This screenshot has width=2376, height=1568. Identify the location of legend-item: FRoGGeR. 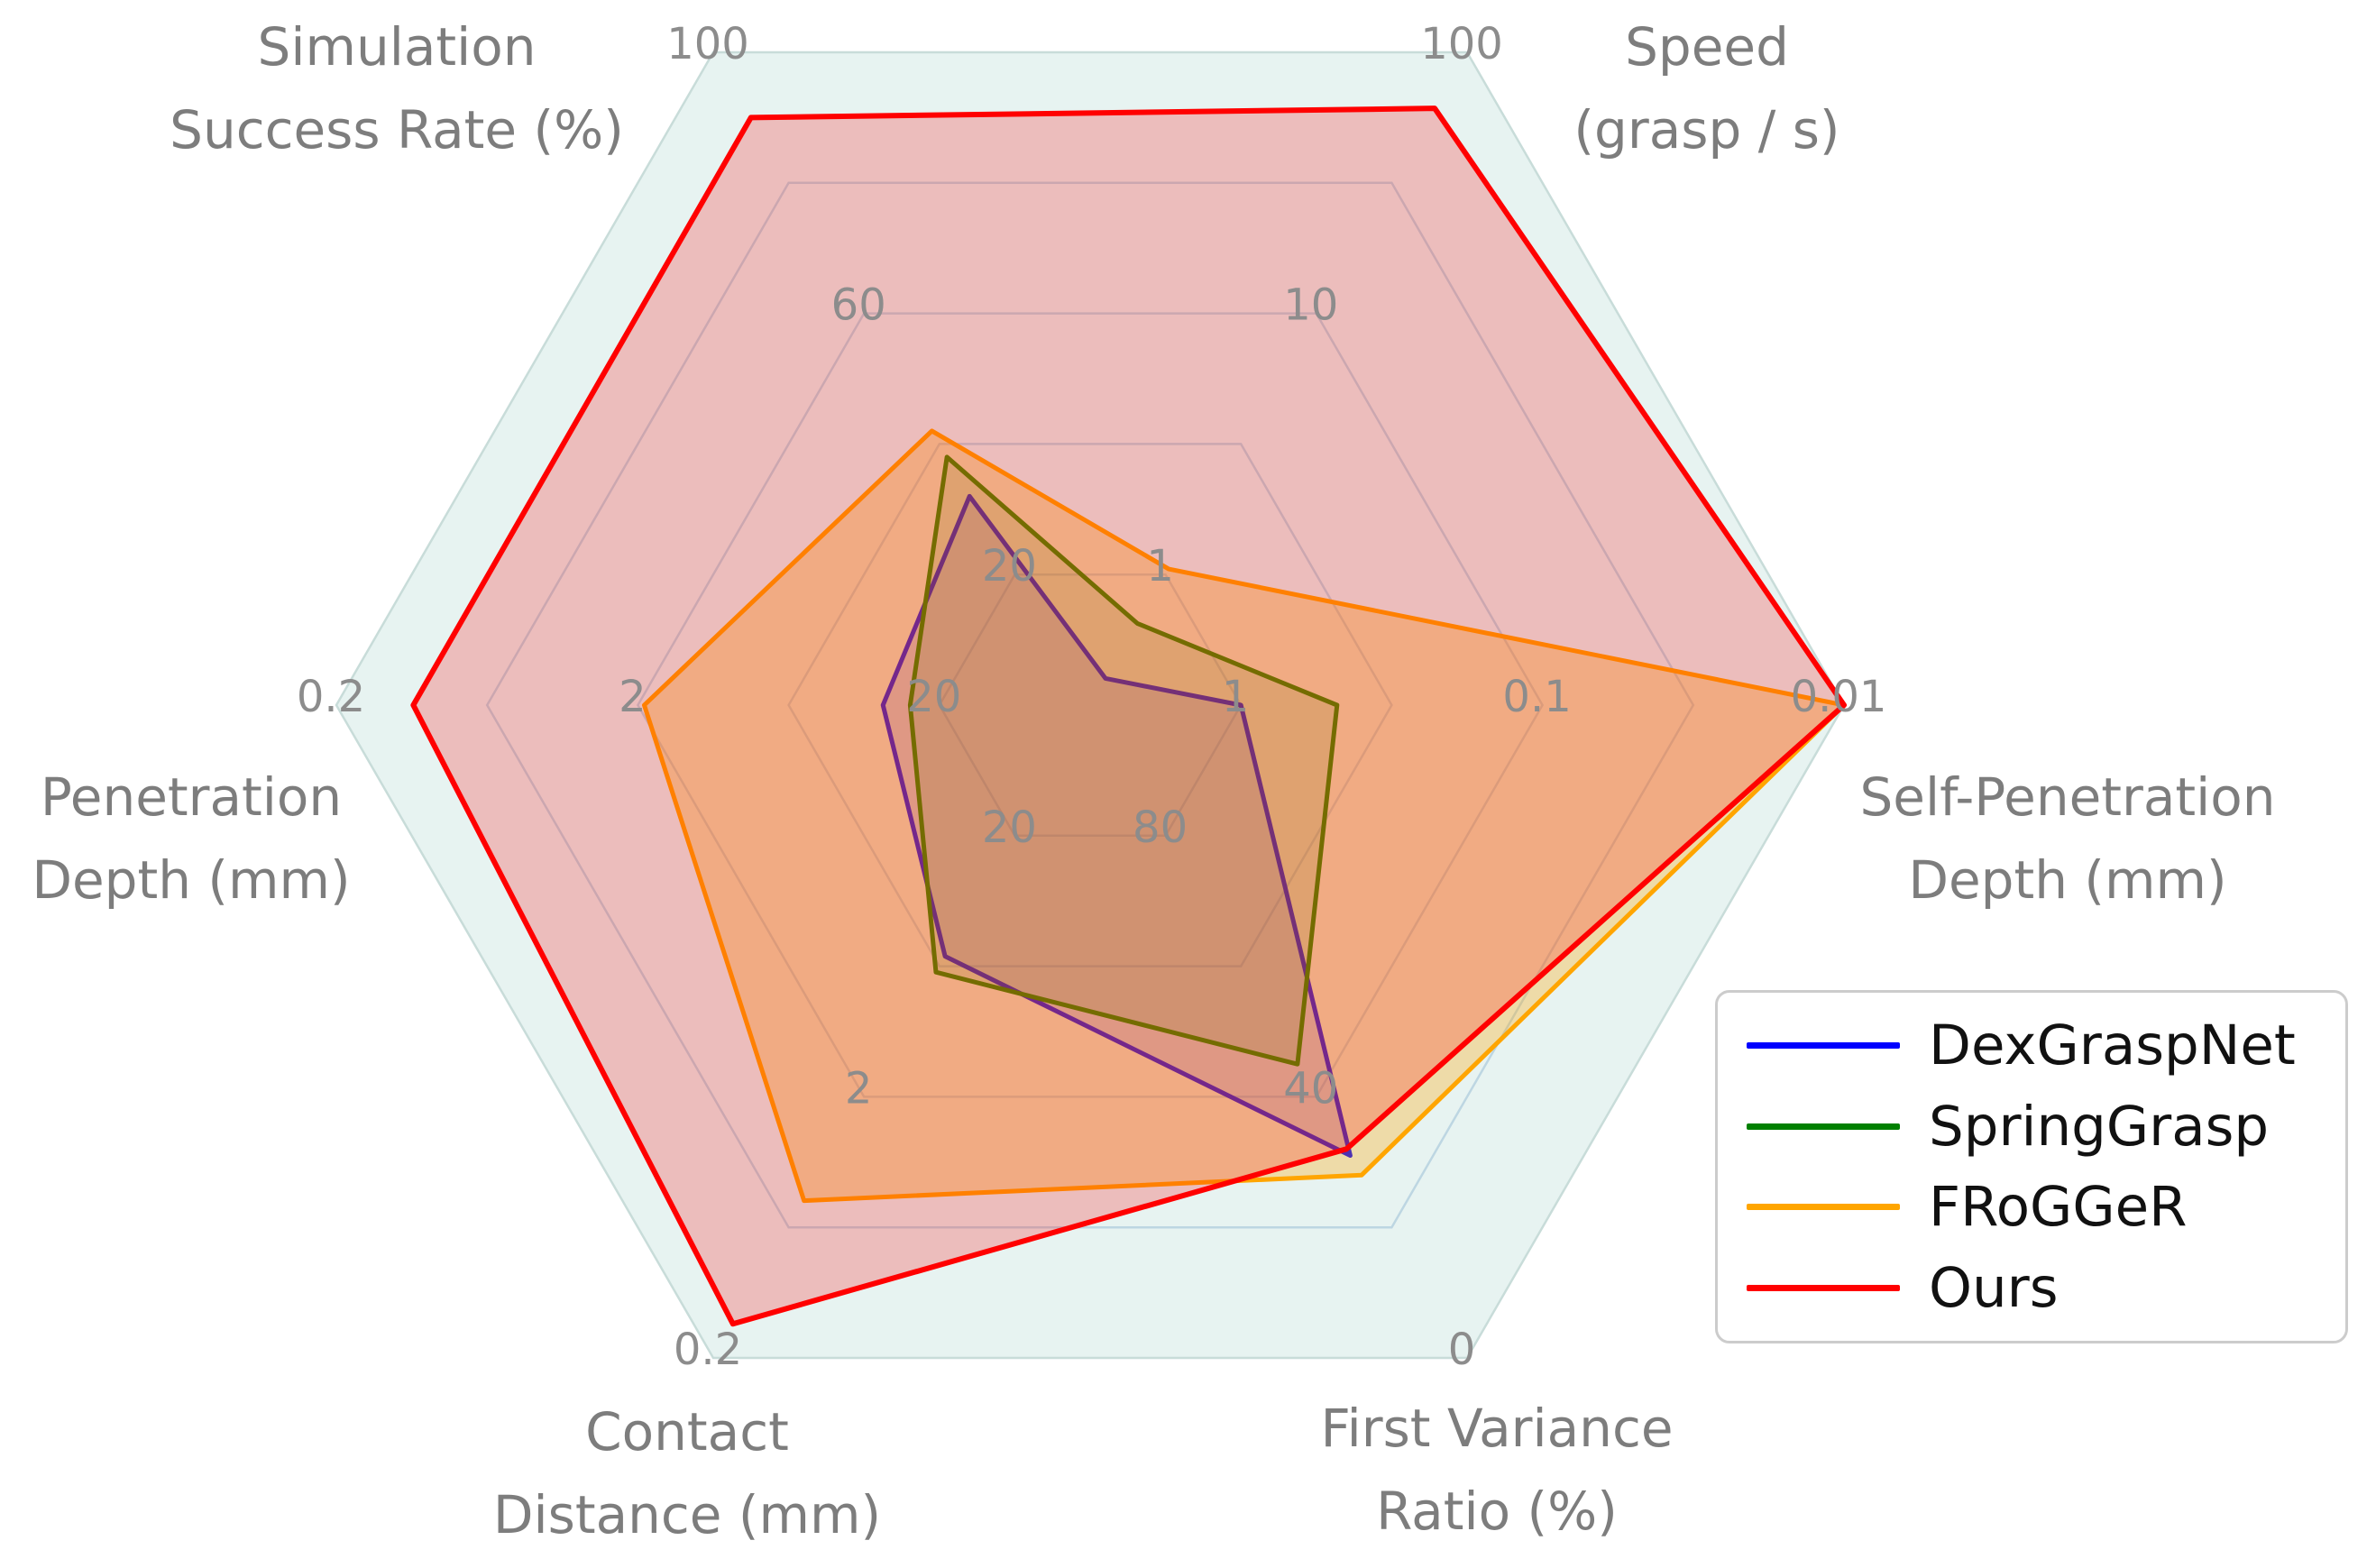
(2041, 1207).